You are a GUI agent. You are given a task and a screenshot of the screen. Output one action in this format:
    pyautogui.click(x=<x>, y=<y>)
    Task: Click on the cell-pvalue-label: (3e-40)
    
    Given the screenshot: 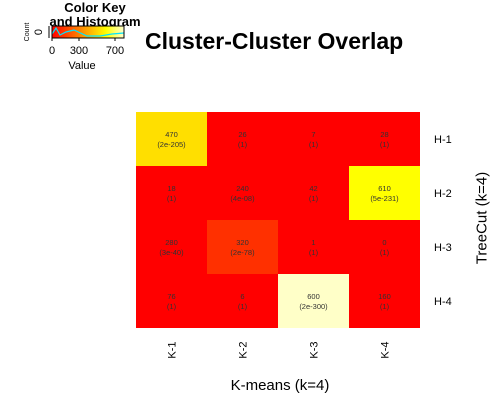 What is the action you would take?
    pyautogui.click(x=171, y=252)
    